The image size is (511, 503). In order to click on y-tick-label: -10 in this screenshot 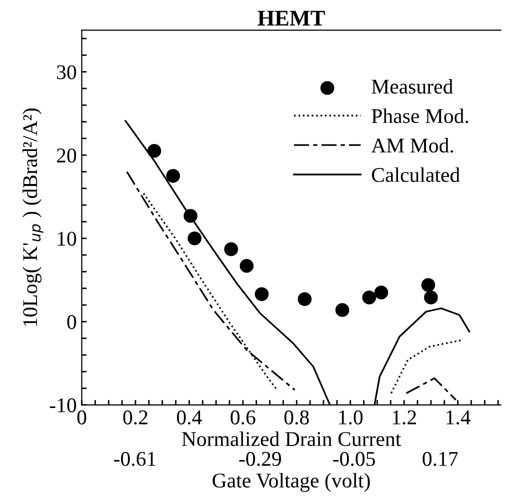, I will do `click(63, 405)`.